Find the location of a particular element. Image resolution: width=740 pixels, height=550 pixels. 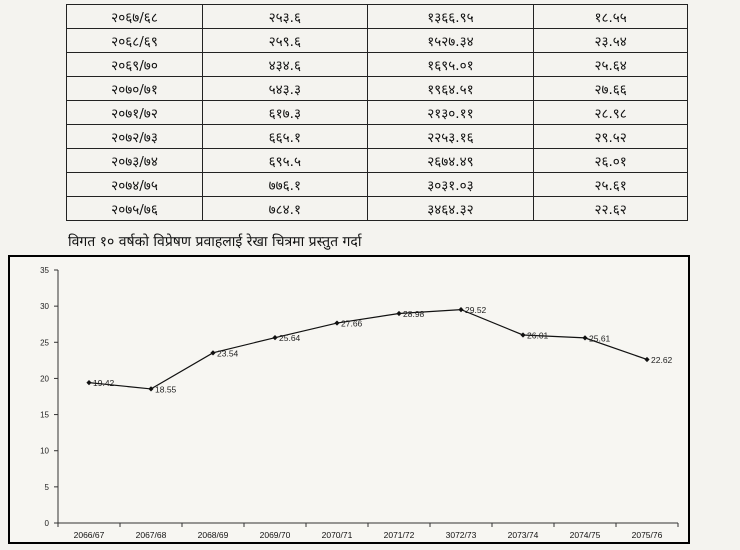

table-cell: २०६९/७० is located at coordinates (134, 64).